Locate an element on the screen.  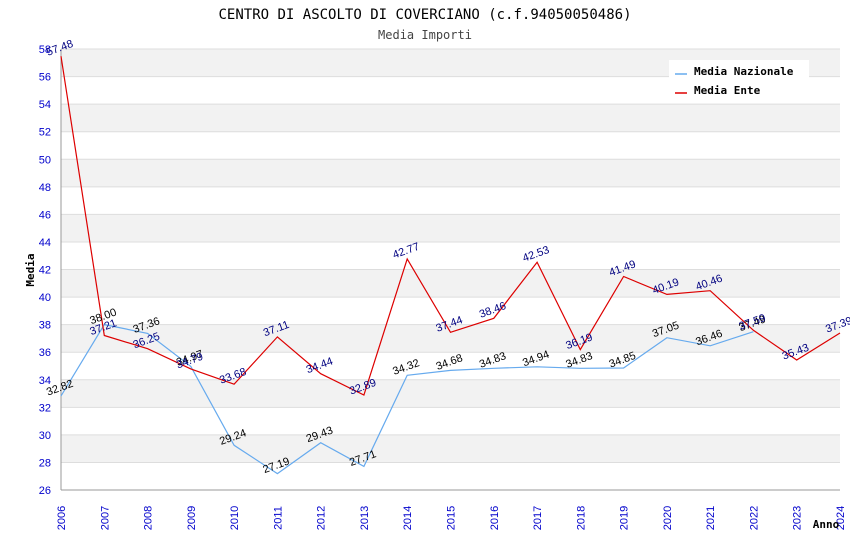
y-axis-title: Media is located at coordinates (30, 269).